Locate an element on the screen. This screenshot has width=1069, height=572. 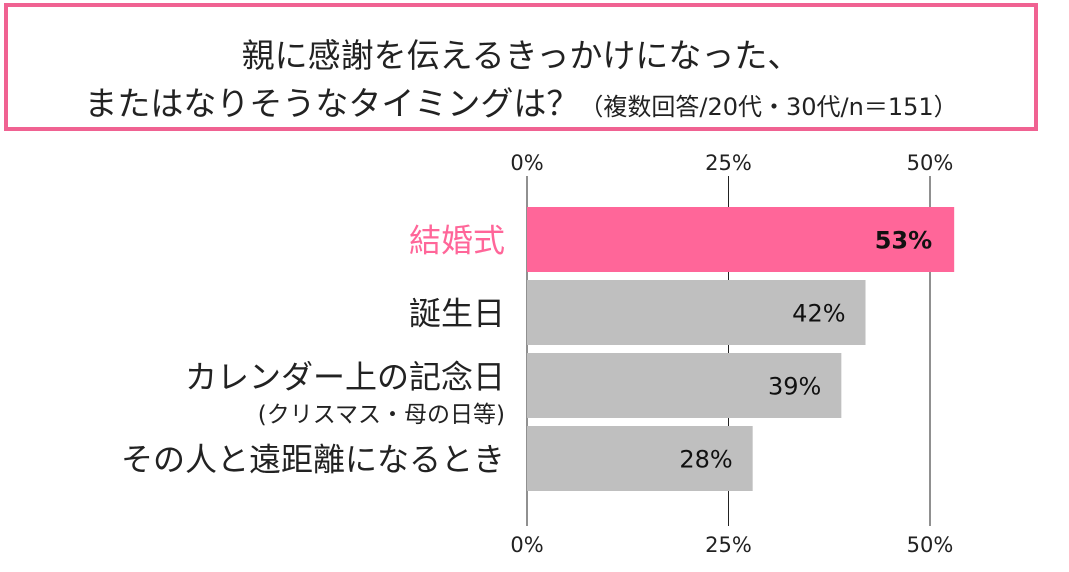
top-tick-label: 25% is located at coordinates (728, 163).